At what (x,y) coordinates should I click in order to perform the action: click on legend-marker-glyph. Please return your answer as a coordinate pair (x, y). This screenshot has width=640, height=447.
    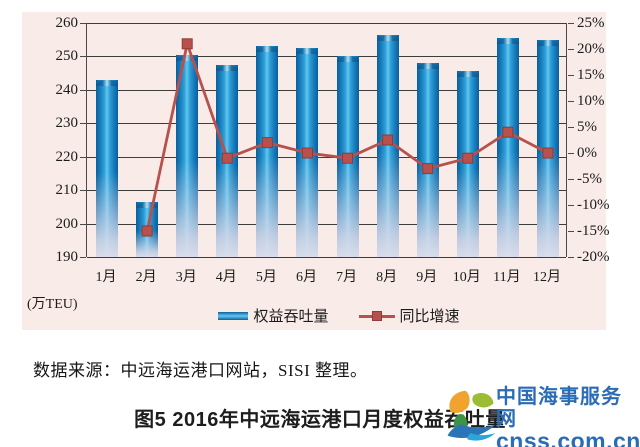
    Looking at the image, I should click on (376, 315).